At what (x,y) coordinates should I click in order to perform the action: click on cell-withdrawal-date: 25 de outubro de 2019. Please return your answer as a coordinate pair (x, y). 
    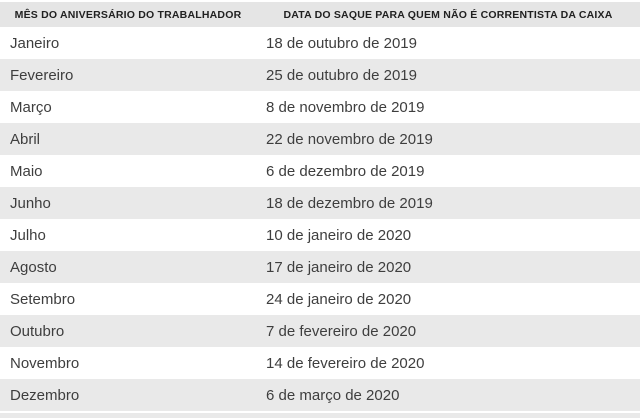
    Looking at the image, I should click on (341, 75).